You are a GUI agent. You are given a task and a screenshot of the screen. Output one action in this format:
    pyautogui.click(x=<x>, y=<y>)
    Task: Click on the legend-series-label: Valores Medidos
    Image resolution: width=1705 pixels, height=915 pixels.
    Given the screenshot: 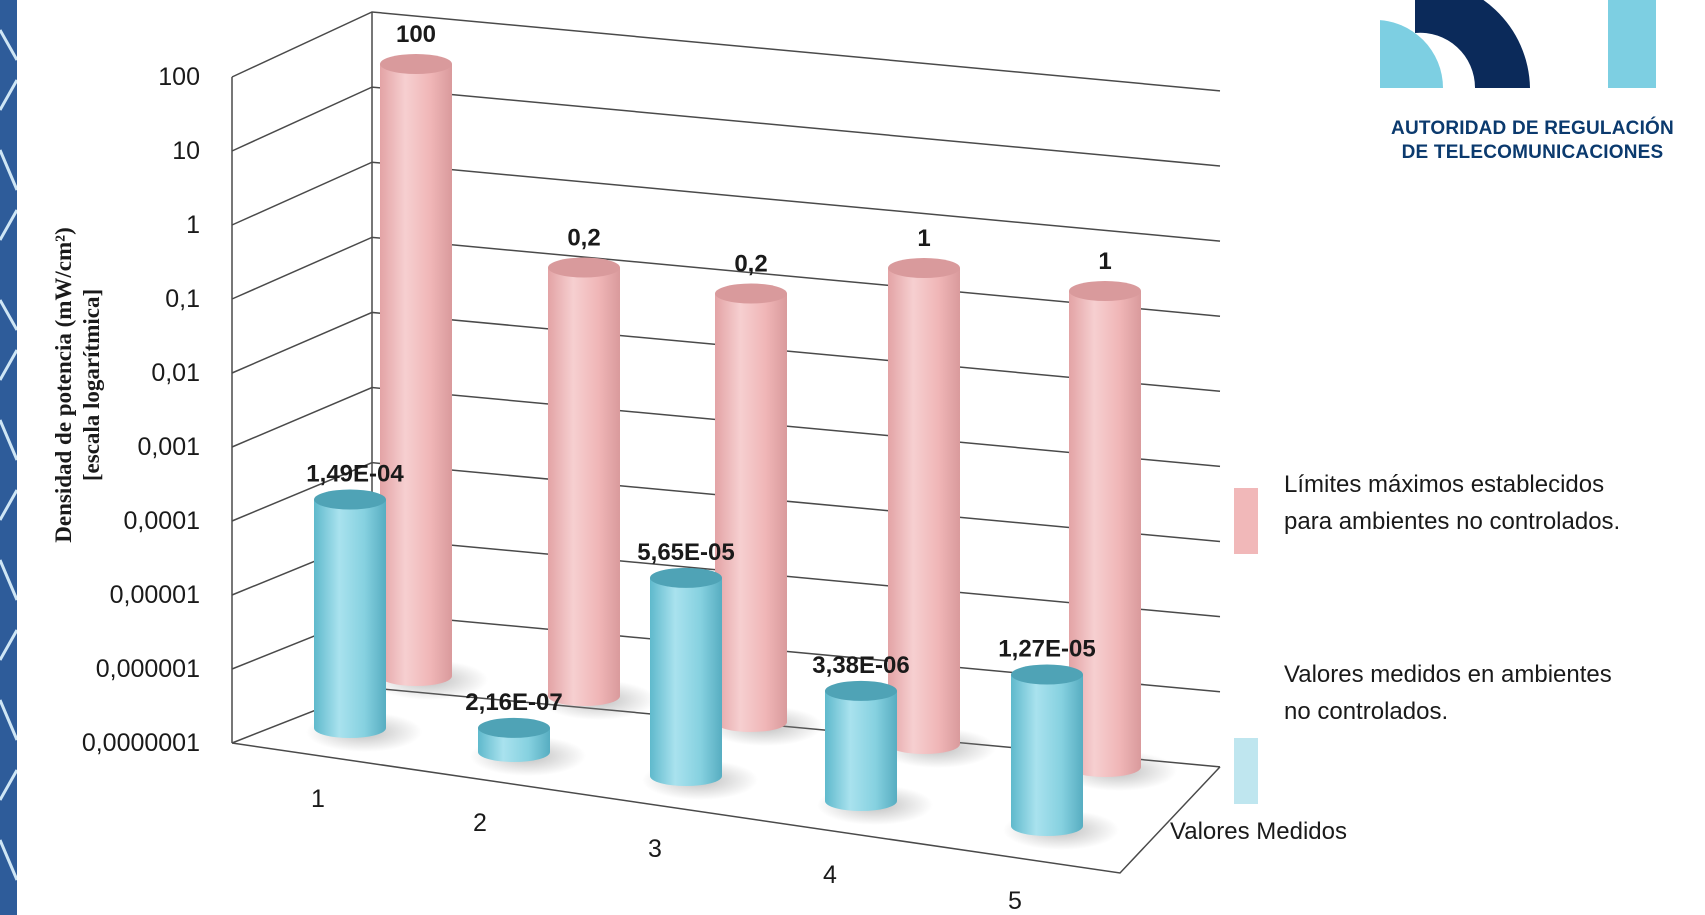 What is the action you would take?
    pyautogui.click(x=1258, y=831)
    